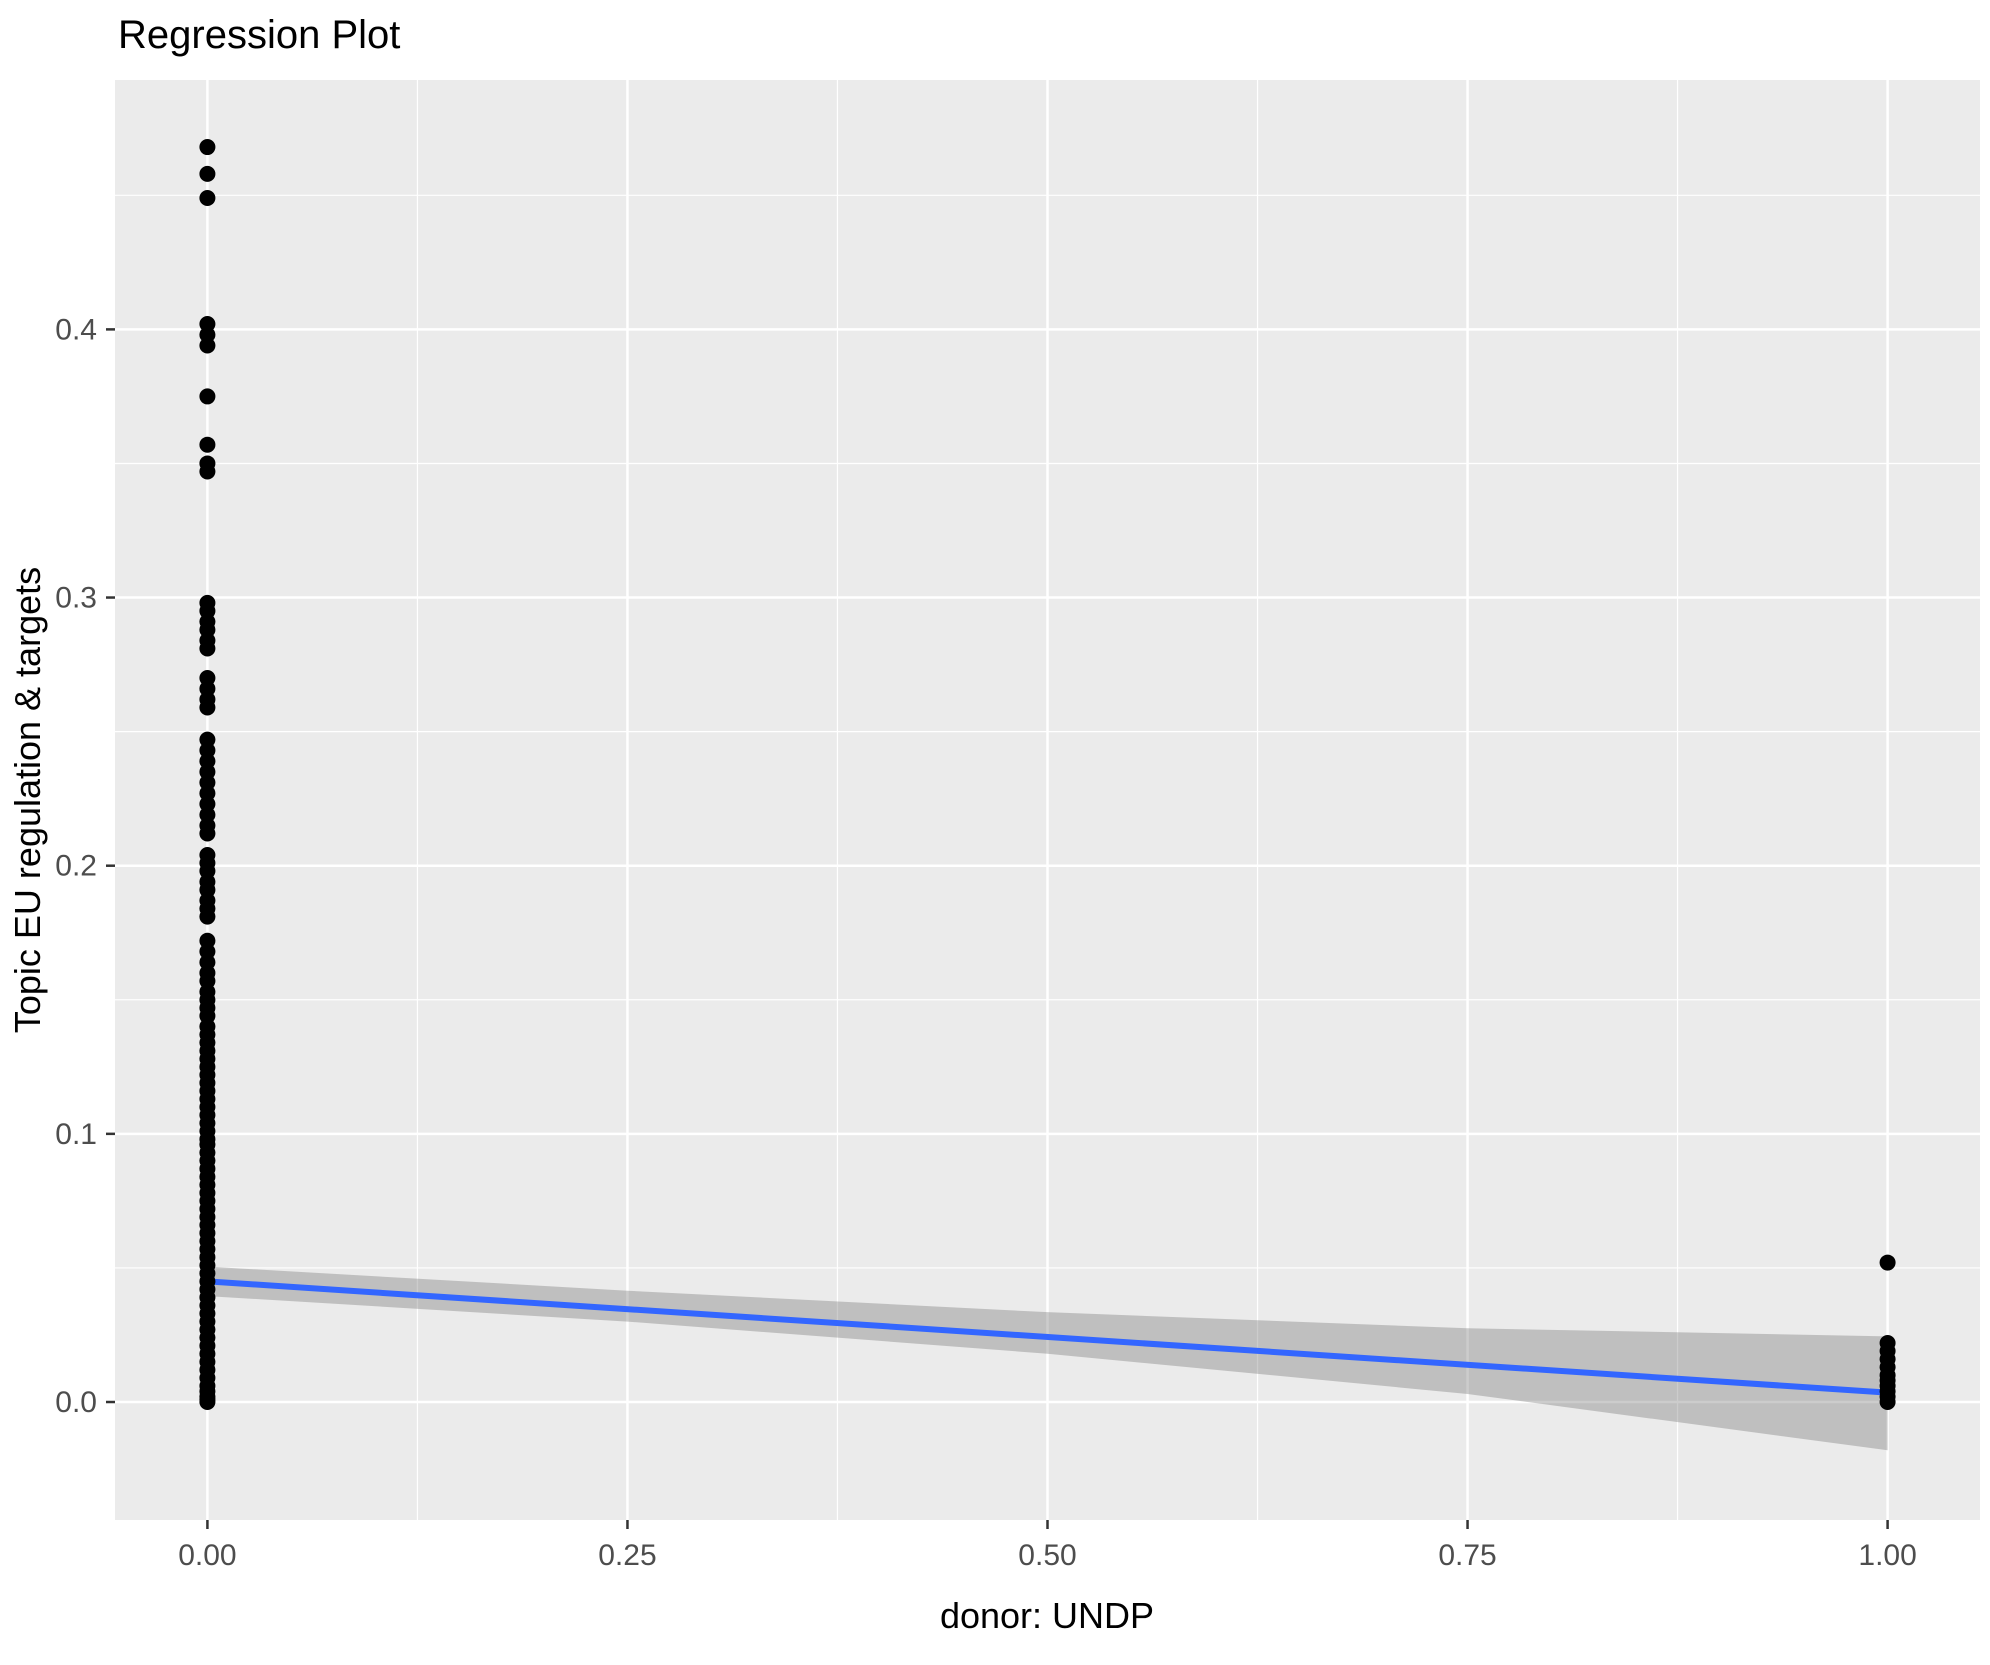 This screenshot has height=1665, width=1990. Describe the element at coordinates (76, 329) in the screenshot. I see `y-tick-label: 0.4` at that location.